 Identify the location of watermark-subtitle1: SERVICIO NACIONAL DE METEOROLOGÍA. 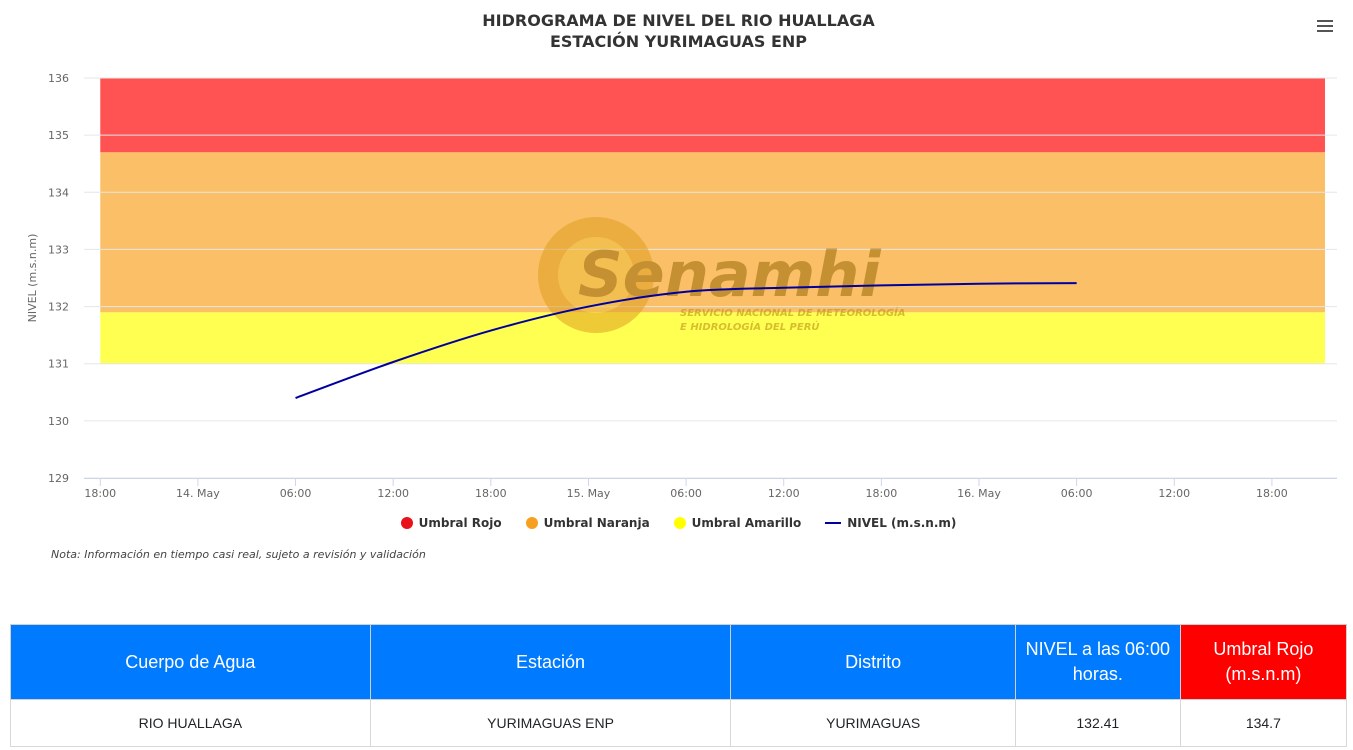
(793, 312).